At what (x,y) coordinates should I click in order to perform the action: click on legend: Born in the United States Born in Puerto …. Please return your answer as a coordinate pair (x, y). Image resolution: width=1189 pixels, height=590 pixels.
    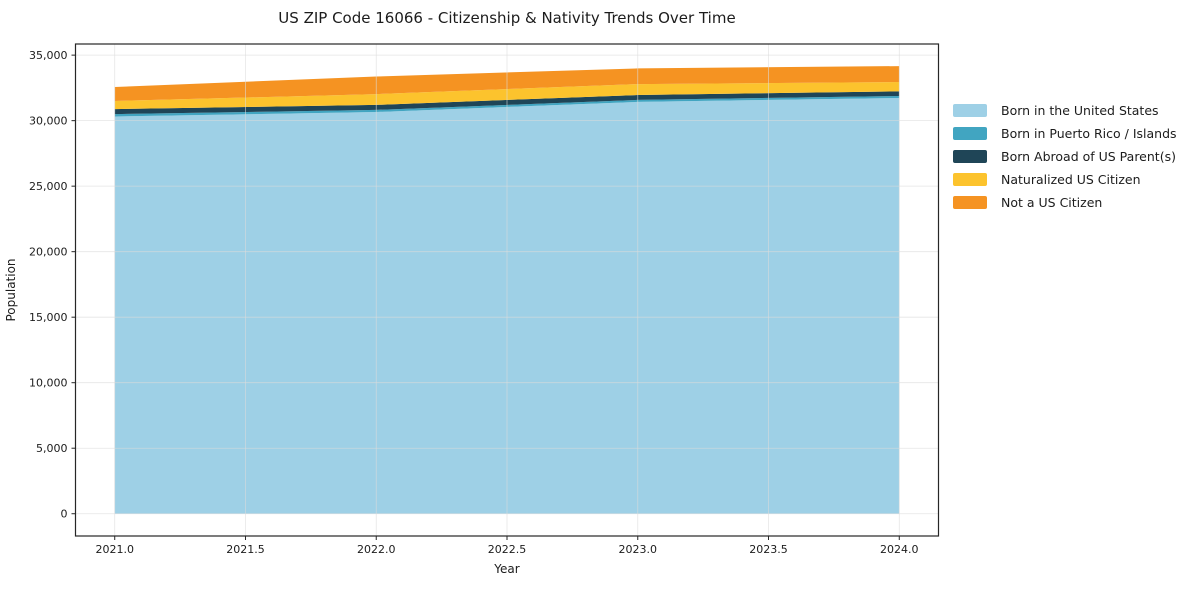
    Looking at the image, I should click on (1065, 156).